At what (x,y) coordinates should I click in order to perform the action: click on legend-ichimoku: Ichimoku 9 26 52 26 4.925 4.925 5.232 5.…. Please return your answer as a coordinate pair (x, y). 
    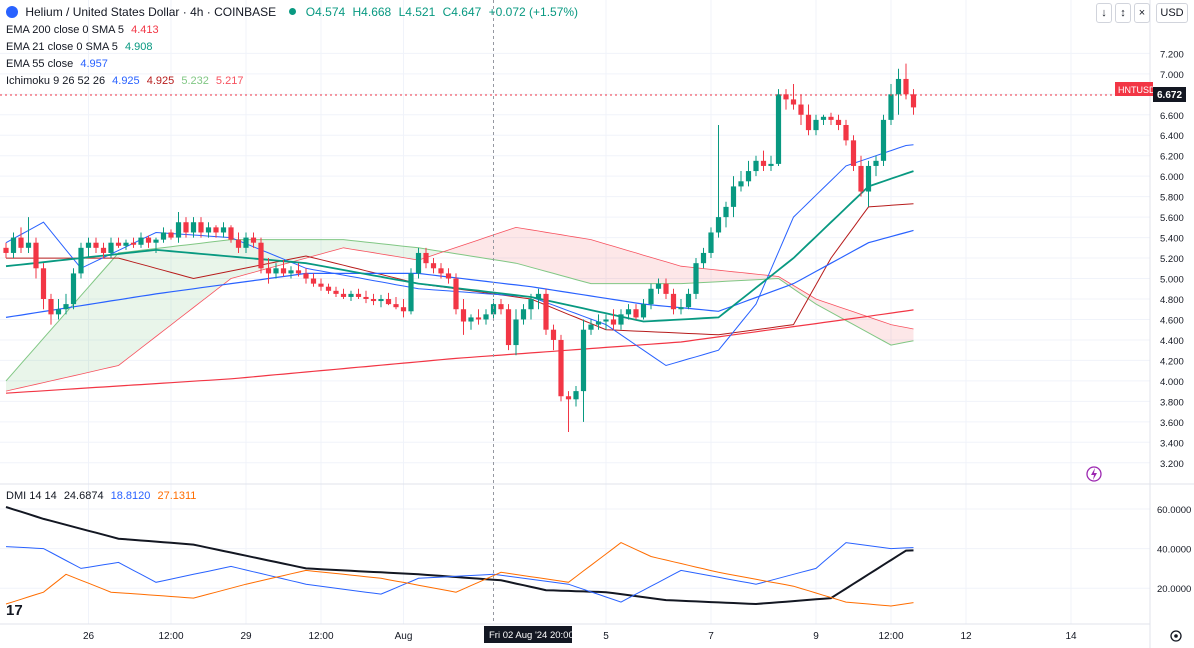
    Looking at the image, I should click on (126, 81).